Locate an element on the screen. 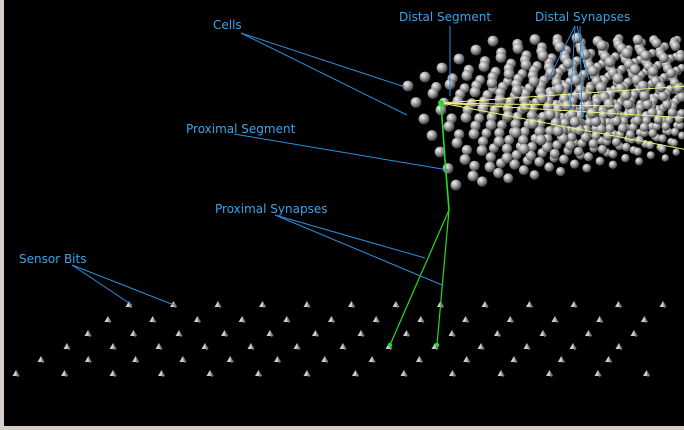 Image resolution: width=684 pixels, height=430 pixels. cells-label: Cells is located at coordinates (227, 25).